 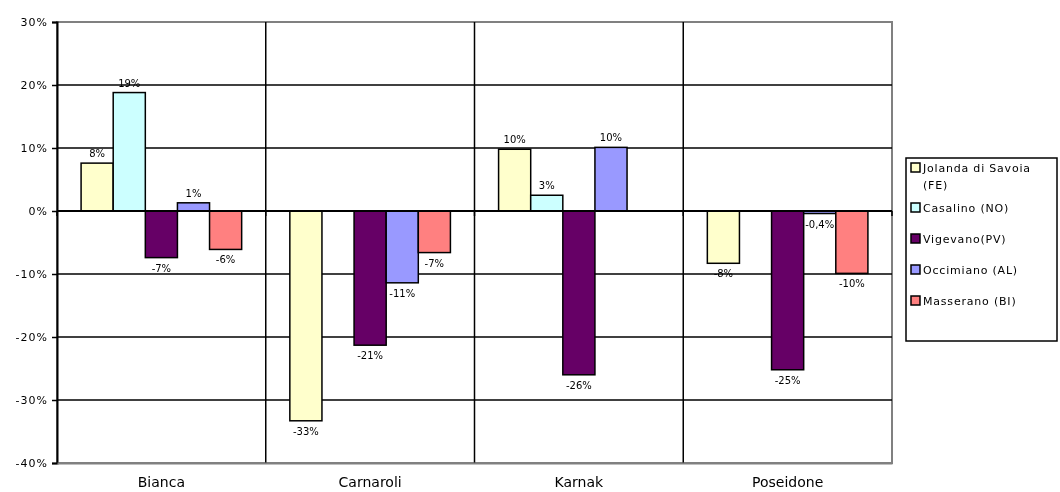 What do you see at coordinates (370, 356) in the screenshot?
I see `data-label: -21%` at bounding box center [370, 356].